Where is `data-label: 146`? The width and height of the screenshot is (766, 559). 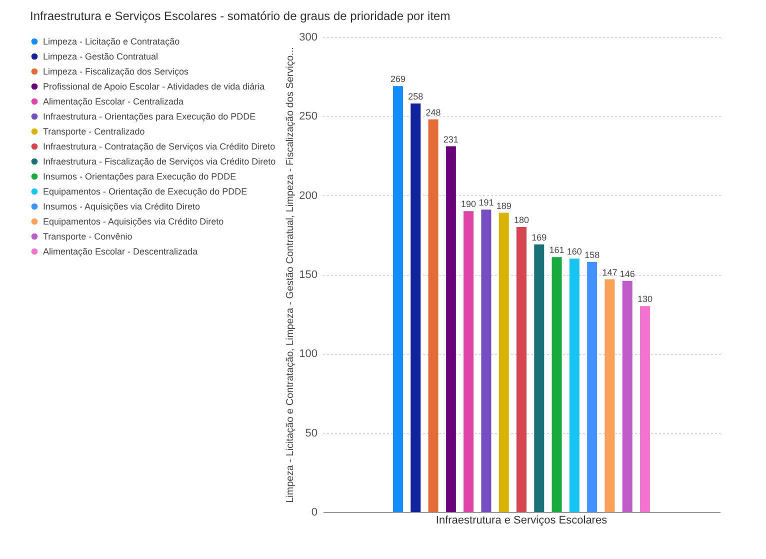 data-label: 146 is located at coordinates (627, 273).